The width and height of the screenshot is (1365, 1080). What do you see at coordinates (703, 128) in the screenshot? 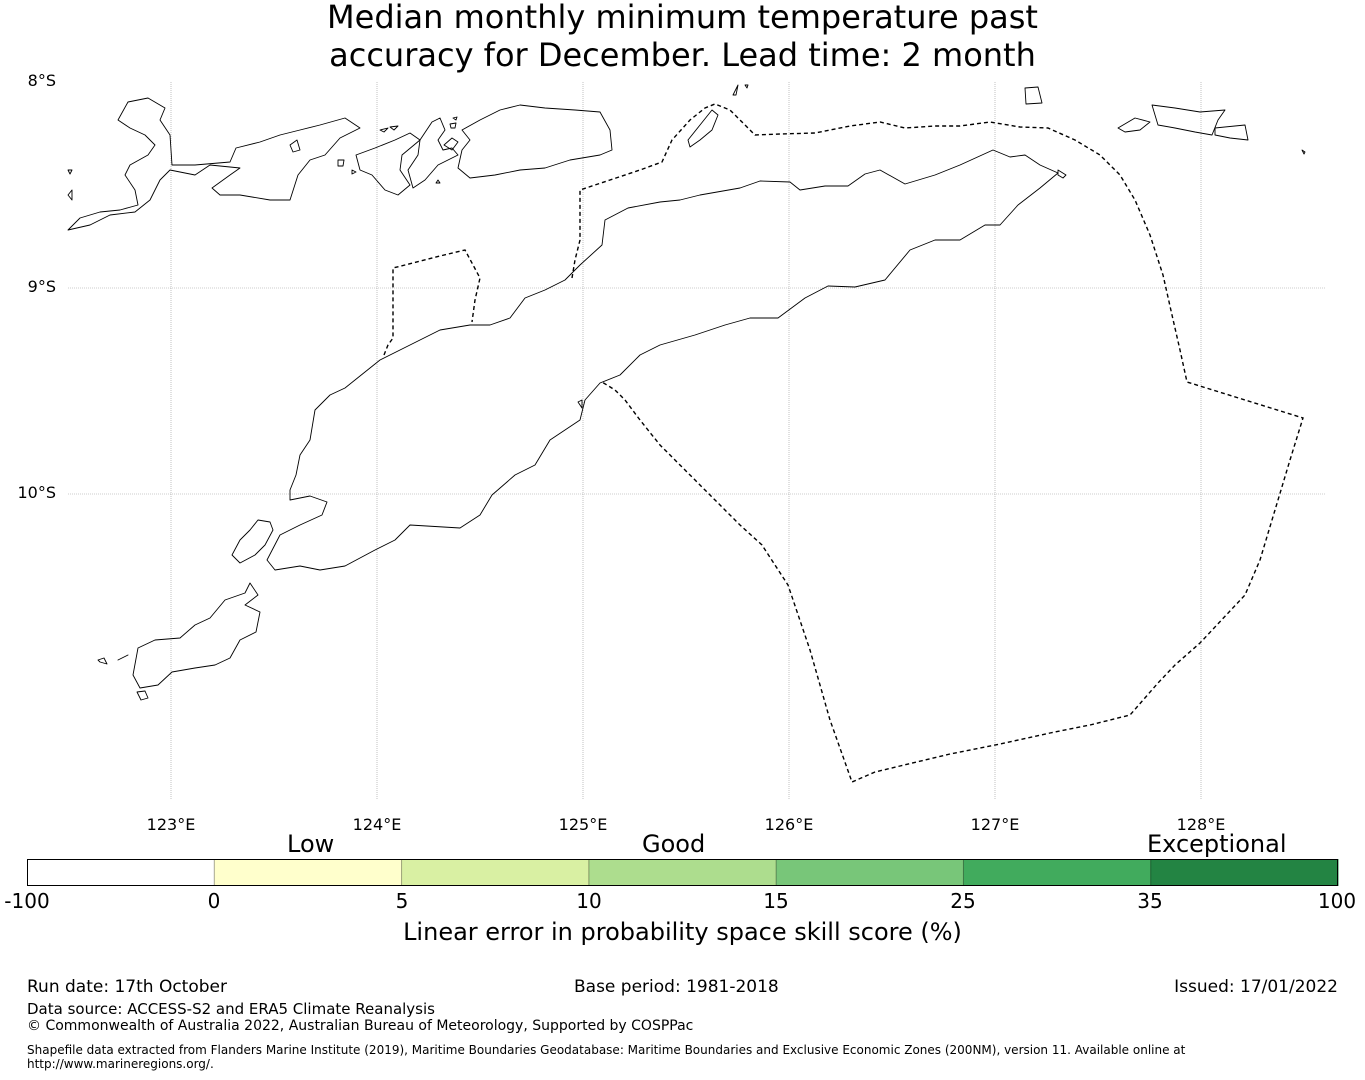
I see `coast-atauro` at bounding box center [703, 128].